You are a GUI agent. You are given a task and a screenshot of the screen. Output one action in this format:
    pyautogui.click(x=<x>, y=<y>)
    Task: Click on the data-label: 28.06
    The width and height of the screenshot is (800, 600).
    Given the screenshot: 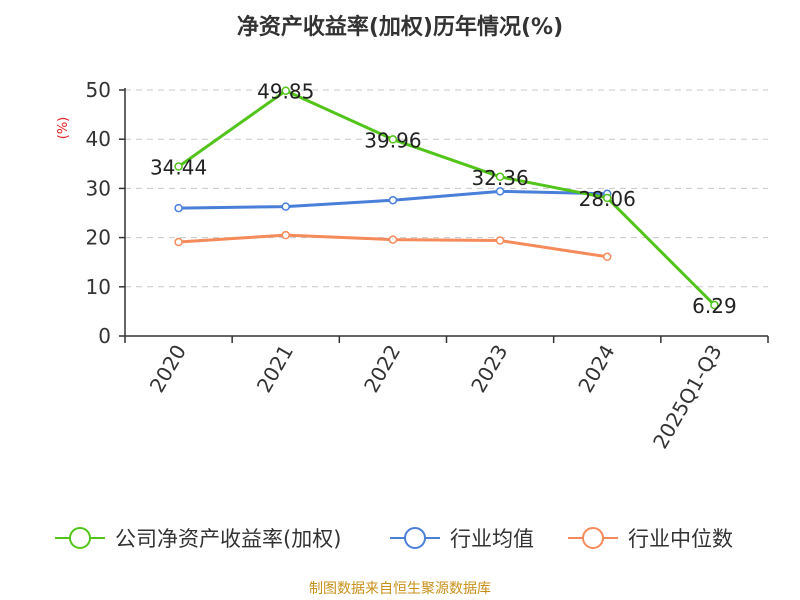 What is the action you would take?
    pyautogui.click(x=607, y=199)
    